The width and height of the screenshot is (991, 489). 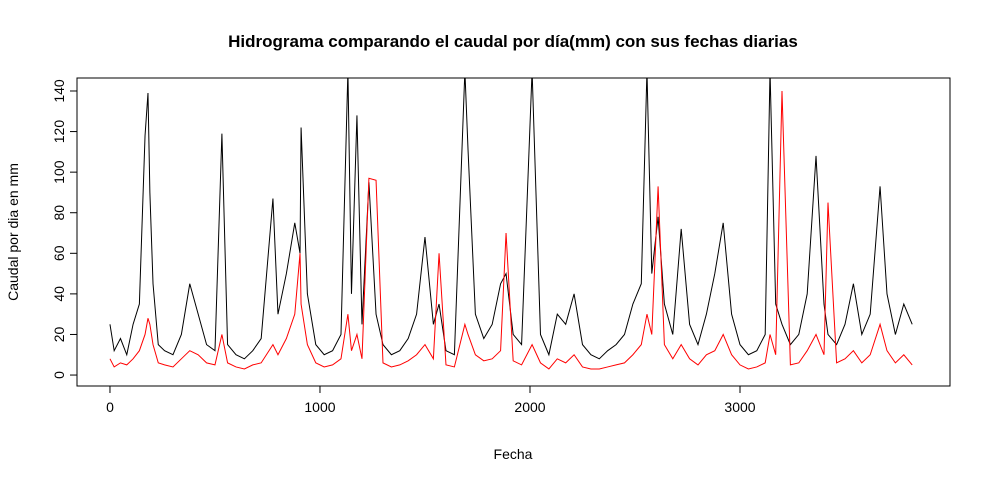 What do you see at coordinates (319, 407) in the screenshot?
I see `x-tick-label: 1000` at bounding box center [319, 407].